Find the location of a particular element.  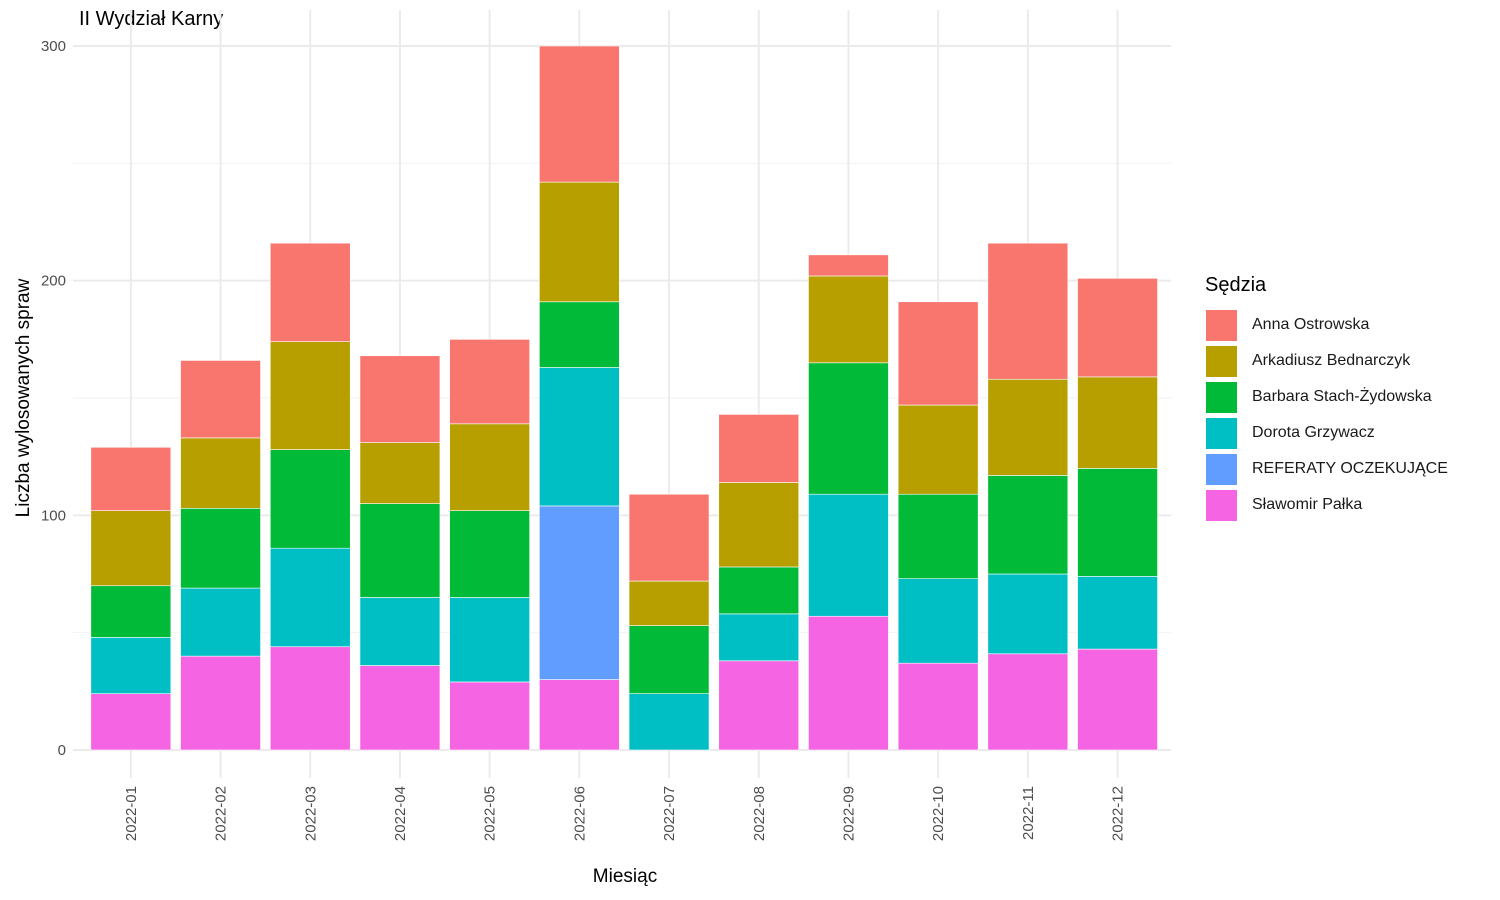

legend-label: Dorota Grzywacz is located at coordinates (1313, 432).